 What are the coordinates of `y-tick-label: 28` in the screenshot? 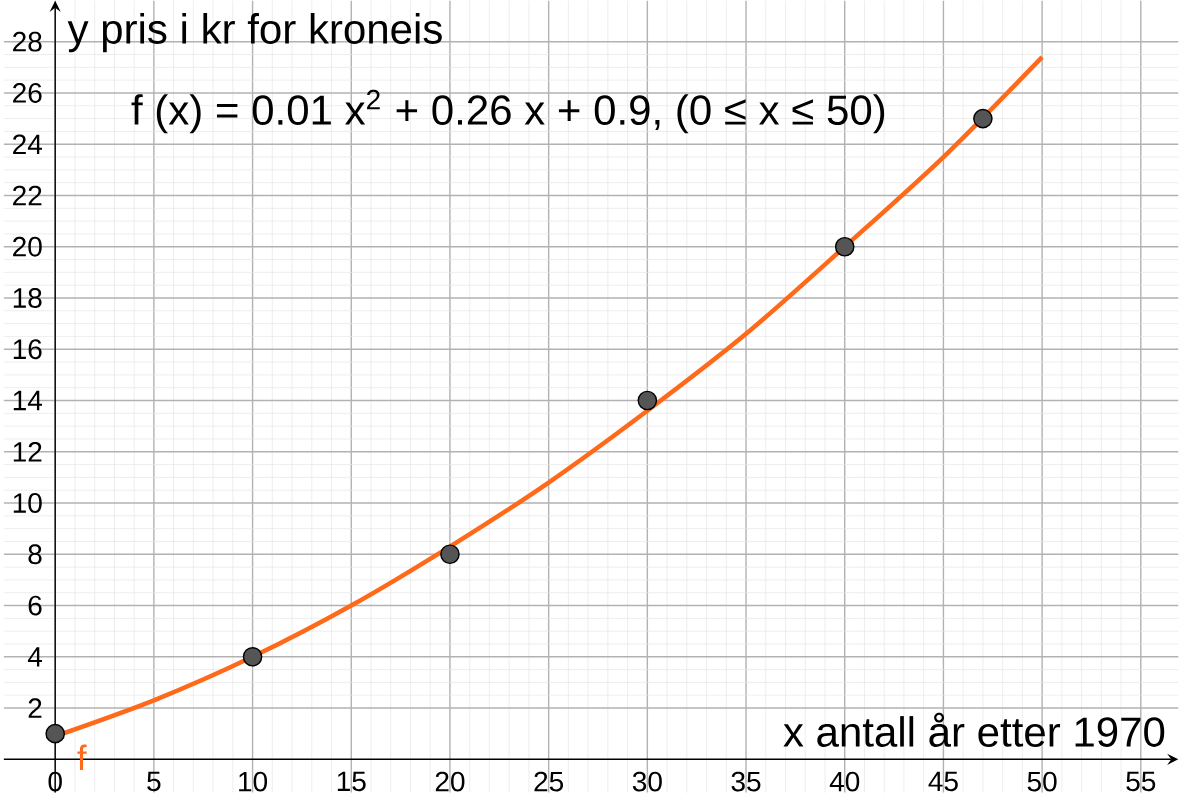 It's located at (27, 41).